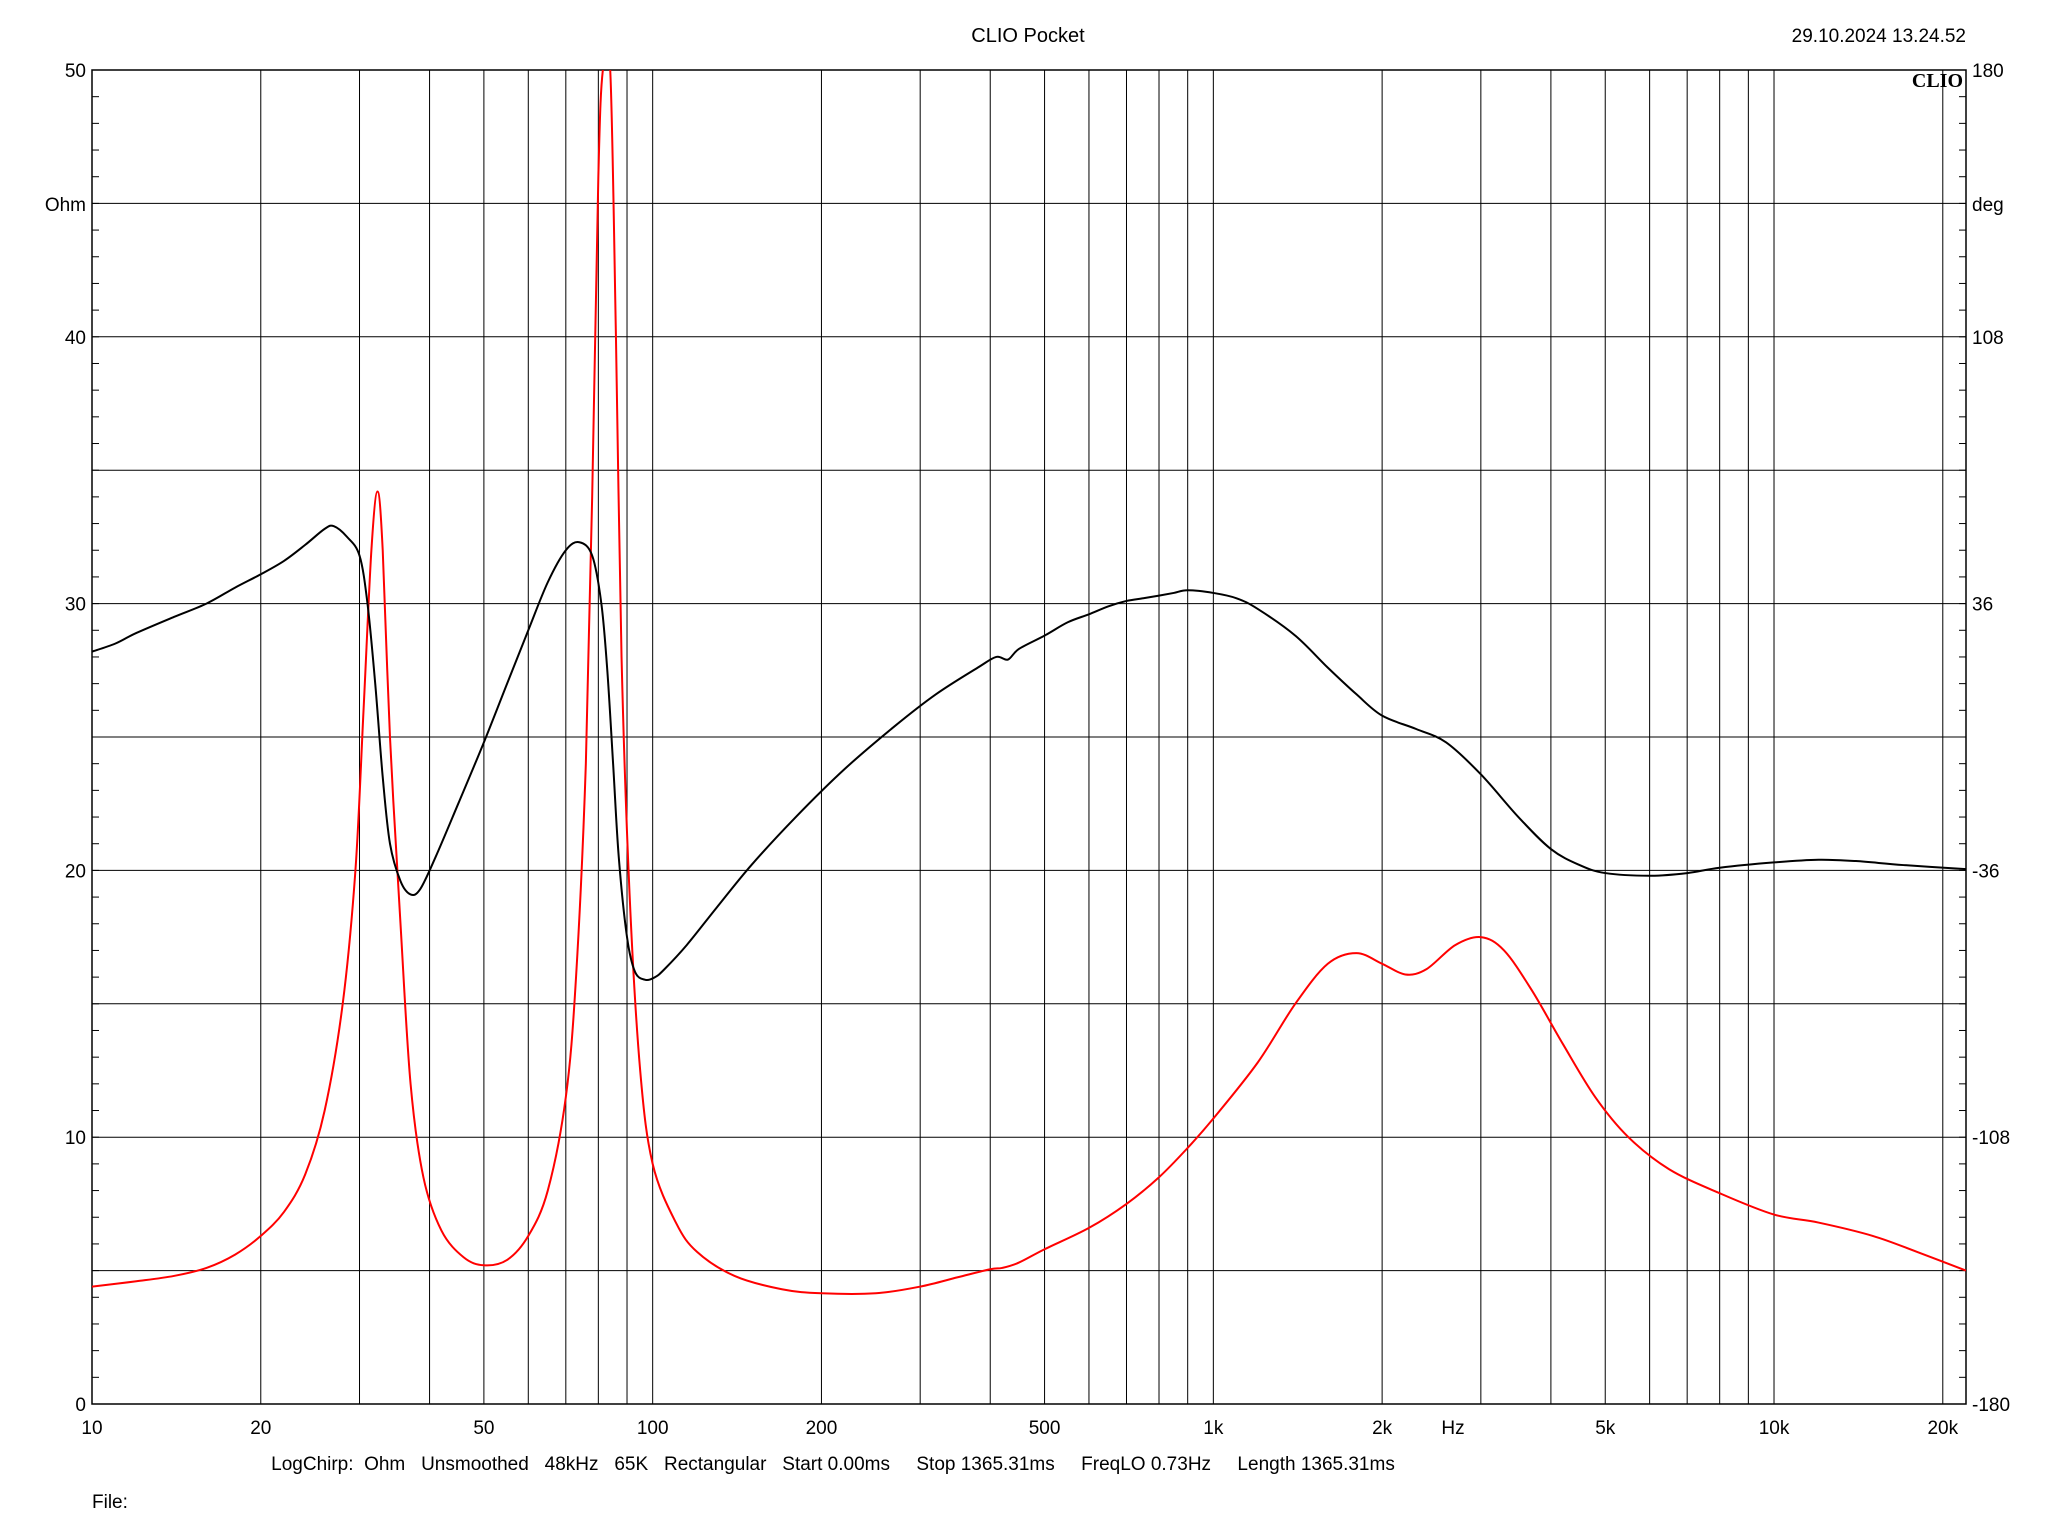 The height and width of the screenshot is (1536, 2048). What do you see at coordinates (1452, 1428) in the screenshot?
I see `x-axis-unit: Hz` at bounding box center [1452, 1428].